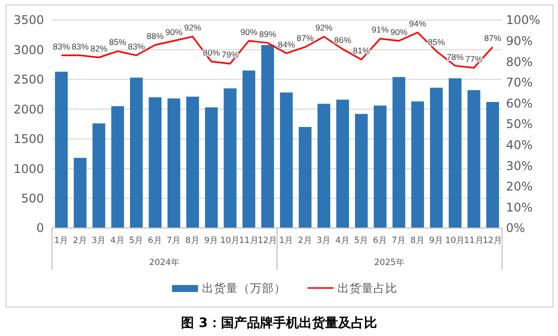 This screenshot has height=336, width=558. What do you see at coordinates (519, 145) in the screenshot?
I see `y2-tick-label: 40%` at bounding box center [519, 145].